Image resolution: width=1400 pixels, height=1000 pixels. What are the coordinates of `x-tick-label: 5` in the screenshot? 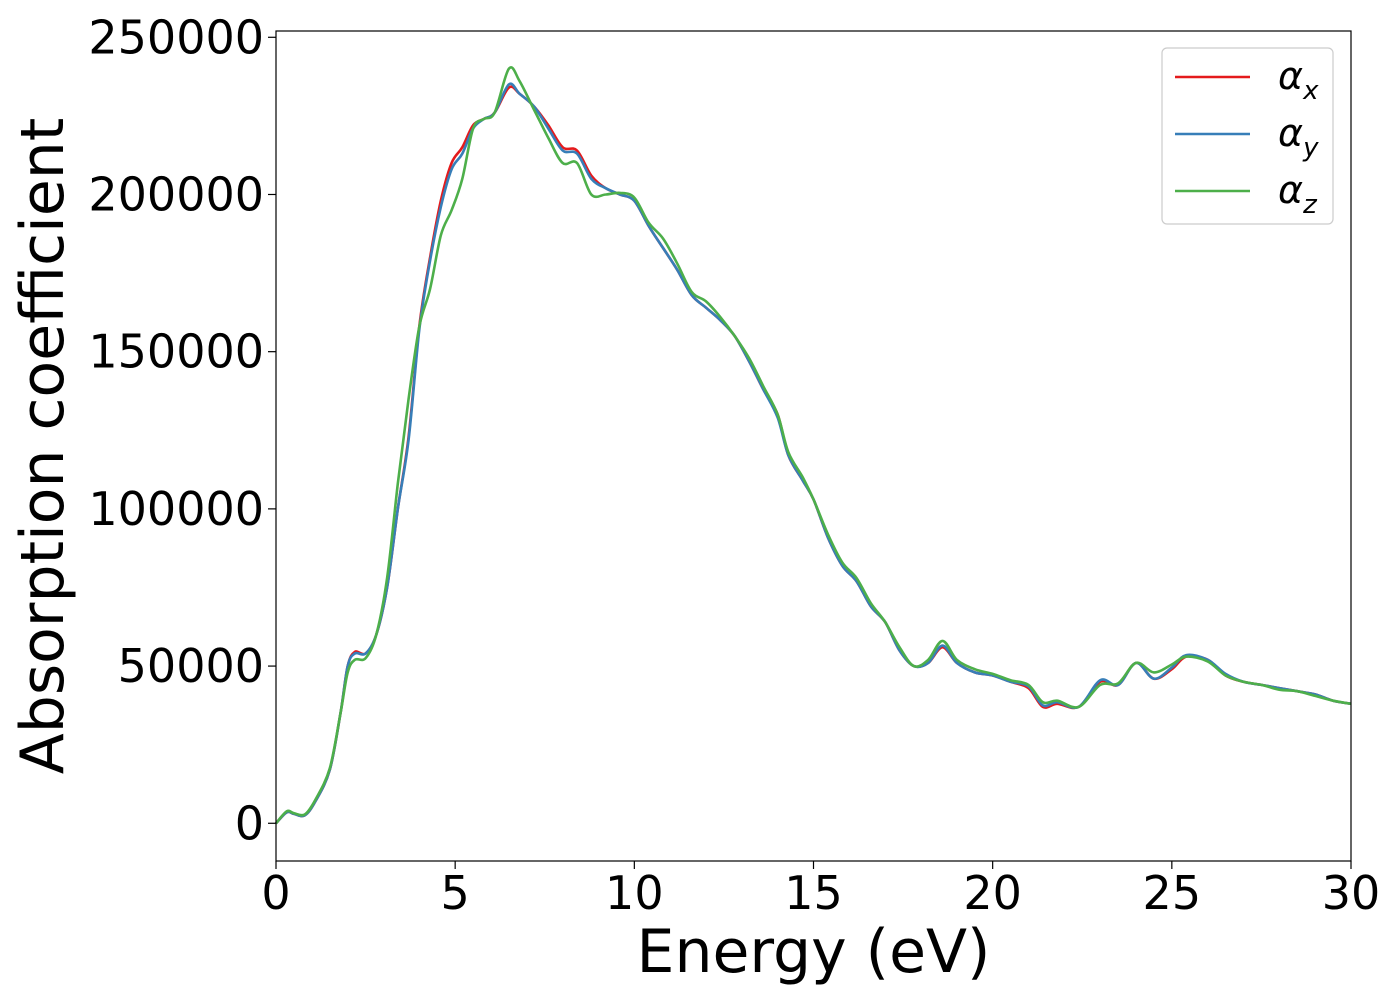 It's located at (455, 893).